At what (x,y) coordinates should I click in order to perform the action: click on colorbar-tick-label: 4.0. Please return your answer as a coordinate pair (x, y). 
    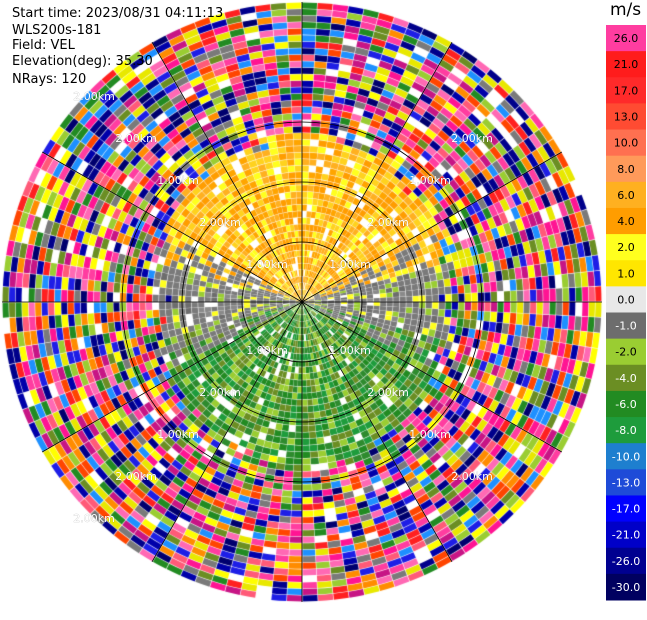
    Looking at the image, I should click on (626, 221).